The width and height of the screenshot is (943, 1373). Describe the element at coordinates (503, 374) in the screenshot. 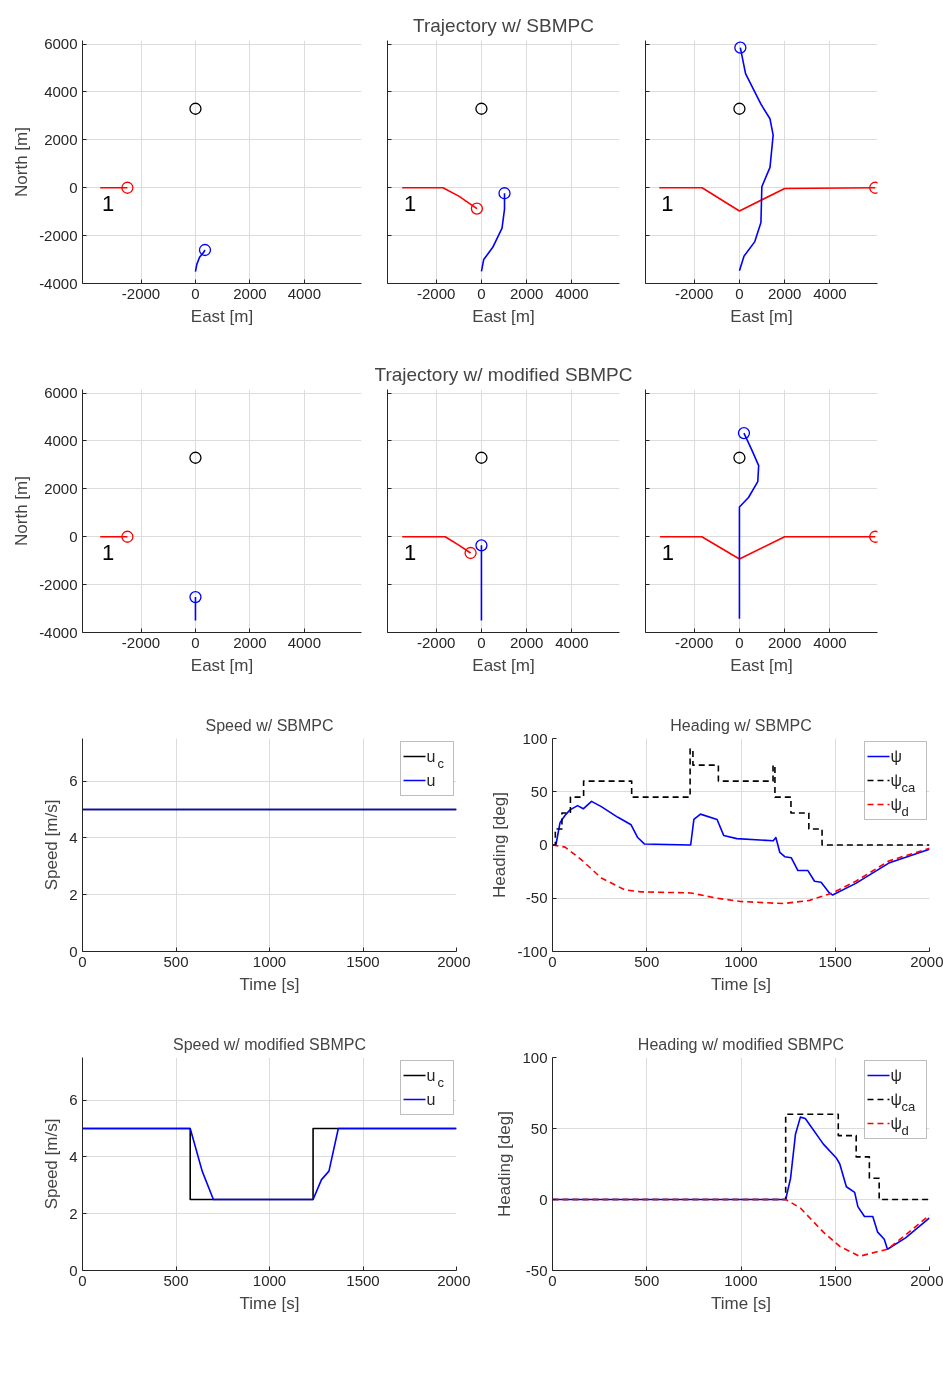

I see `chart-title: Trajectory w/ modified SBMPC` at that location.